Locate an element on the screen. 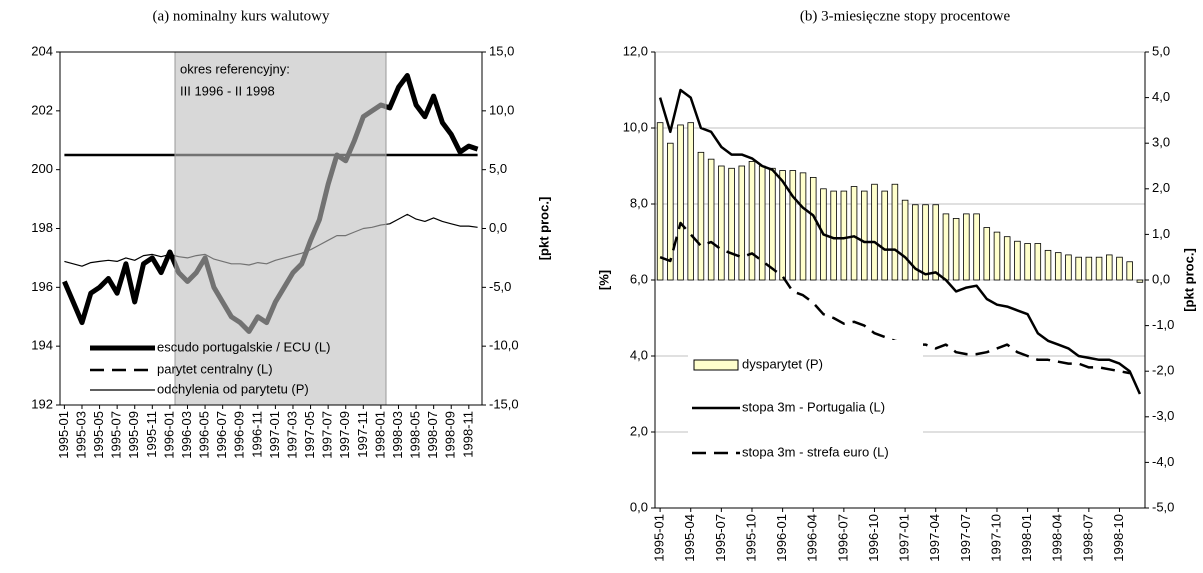 Image resolution: width=1203 pixels, height=573 pixels. annotation: okres referencyjny: is located at coordinates (235, 68).